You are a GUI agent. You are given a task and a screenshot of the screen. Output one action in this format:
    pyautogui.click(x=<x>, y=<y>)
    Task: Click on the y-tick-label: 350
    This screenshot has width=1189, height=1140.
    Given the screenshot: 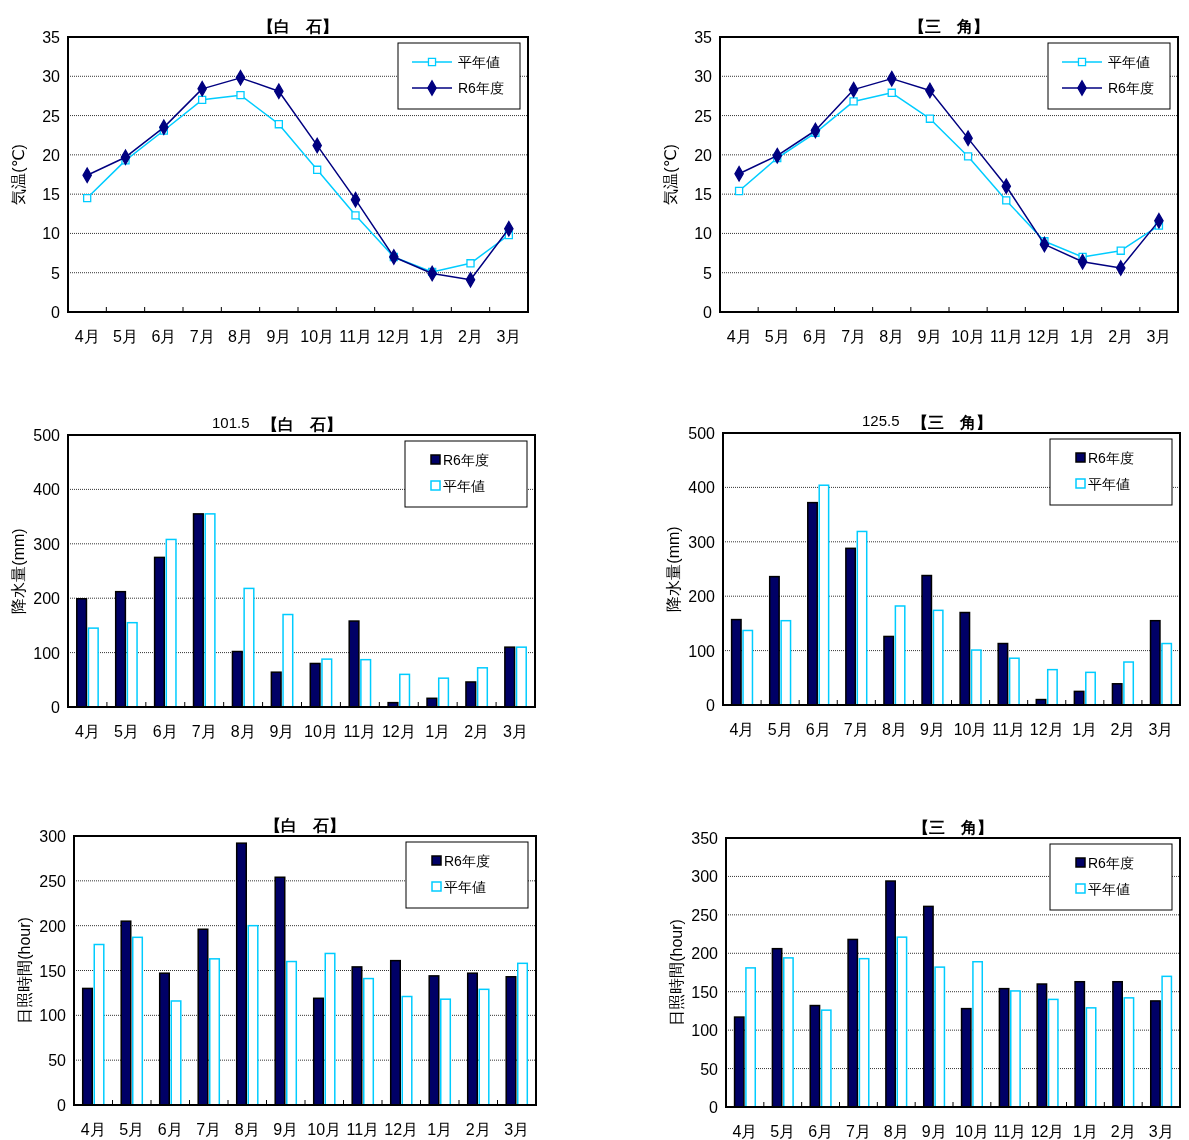 What is the action you would take?
    pyautogui.click(x=705, y=838)
    